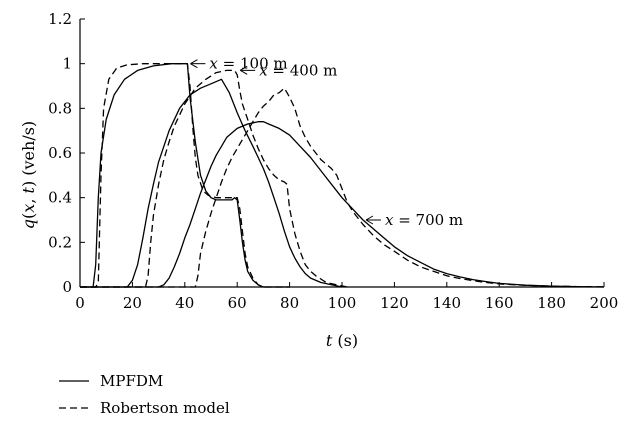  Describe the element at coordinates (60, 198) in the screenshot. I see `y-tick-label: 0.4` at that location.